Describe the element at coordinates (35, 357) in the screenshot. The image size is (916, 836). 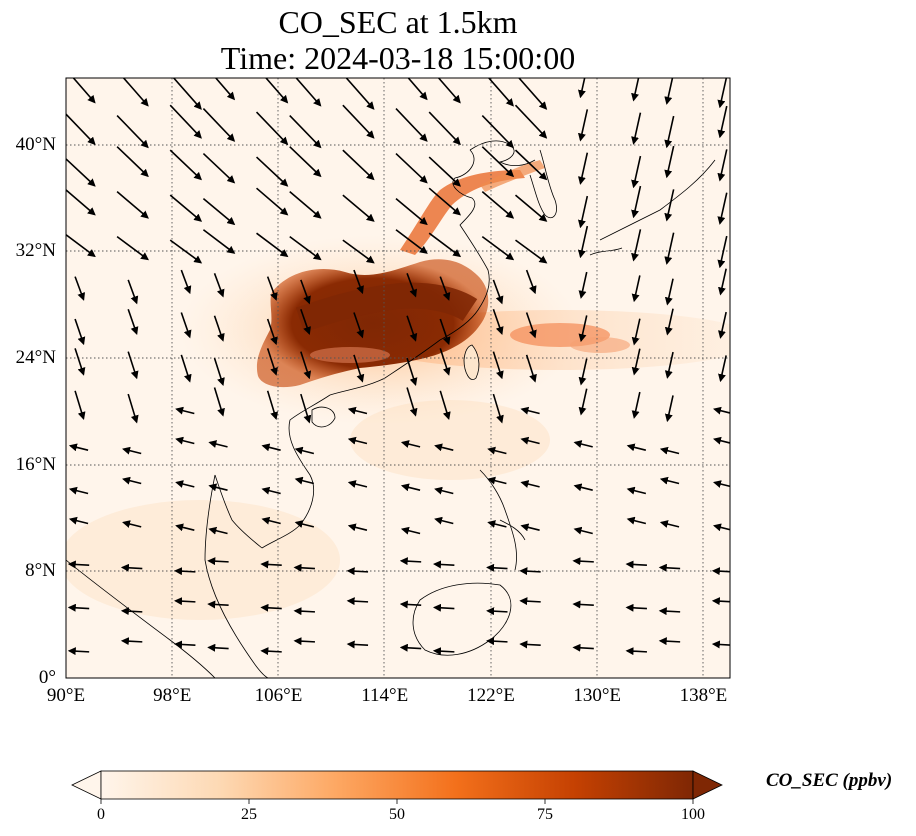
I see `lat-tick-label: 24°N` at that location.